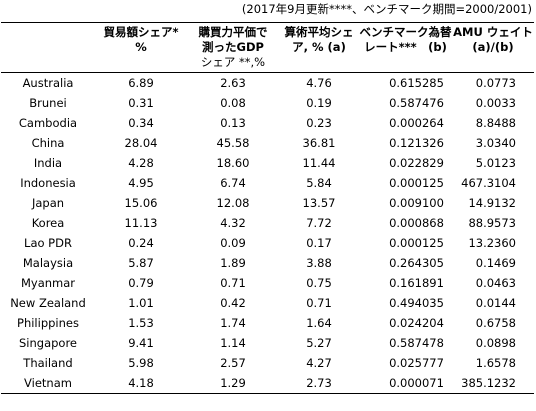 Image resolution: width=536 pixels, height=411 pixels. What do you see at coordinates (233, 183) in the screenshot?
I see `cell-gdp-share: 6.74` at bounding box center [233, 183].